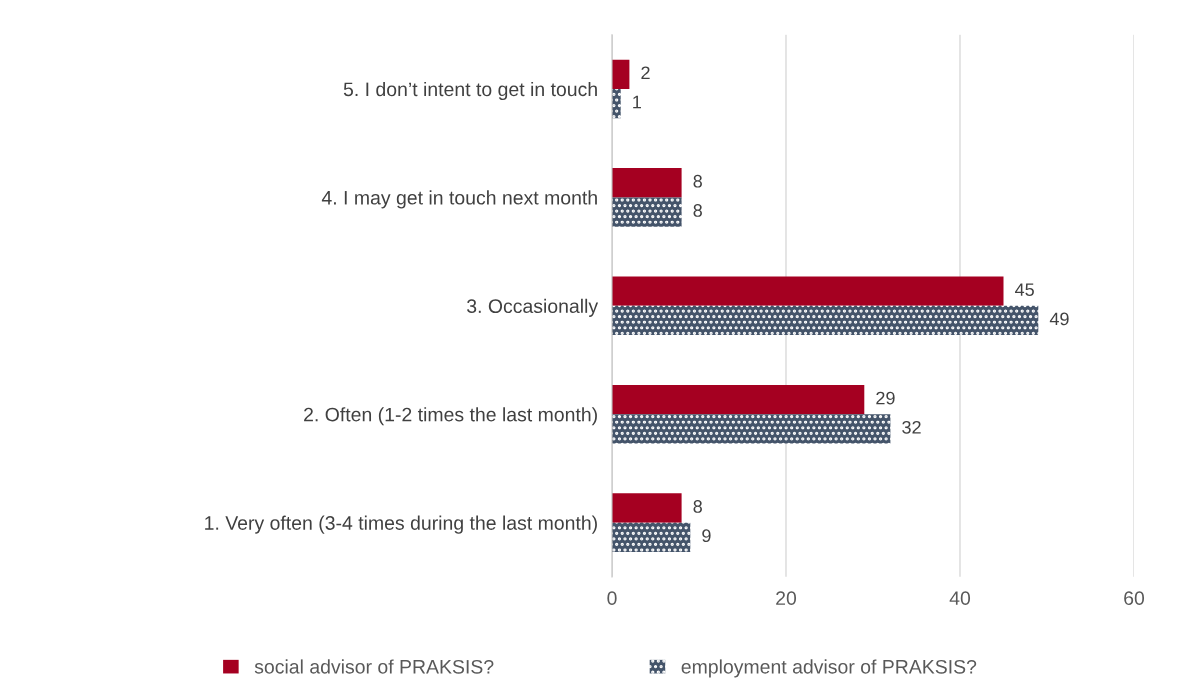  What do you see at coordinates (645, 72) in the screenshot?
I see `data-label: 2` at bounding box center [645, 72].